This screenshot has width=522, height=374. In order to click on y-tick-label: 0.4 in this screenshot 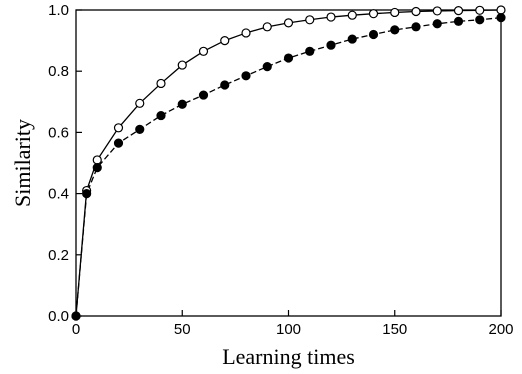, I will do `click(58, 194)`.